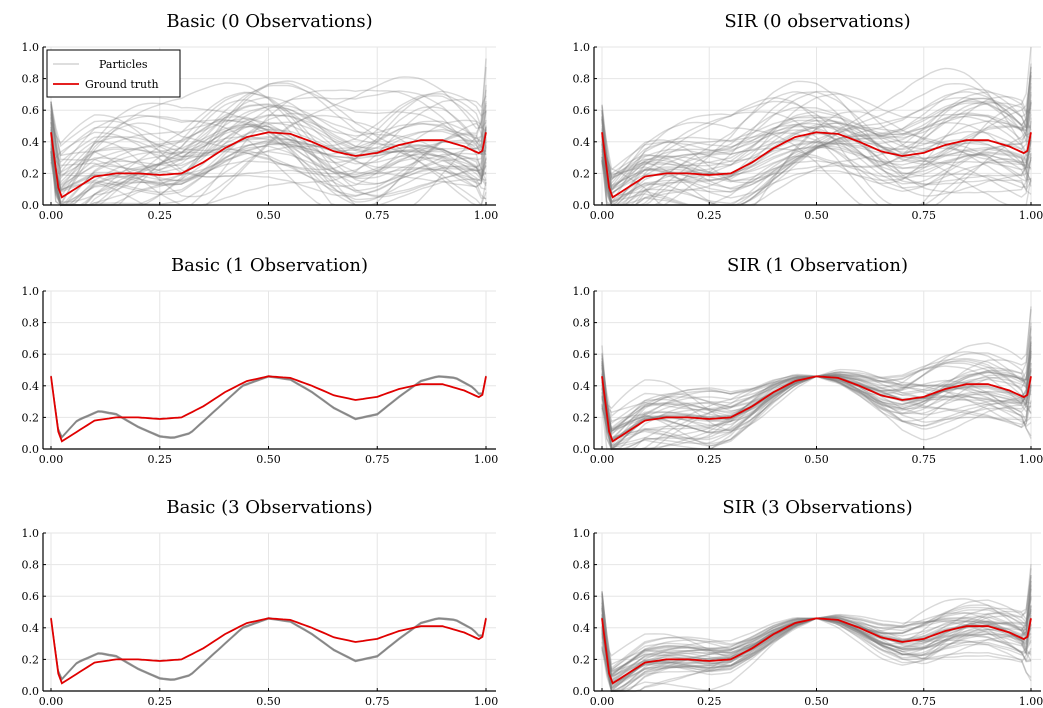  I want to click on chart1-ground-truth-line, so click(816, 165).